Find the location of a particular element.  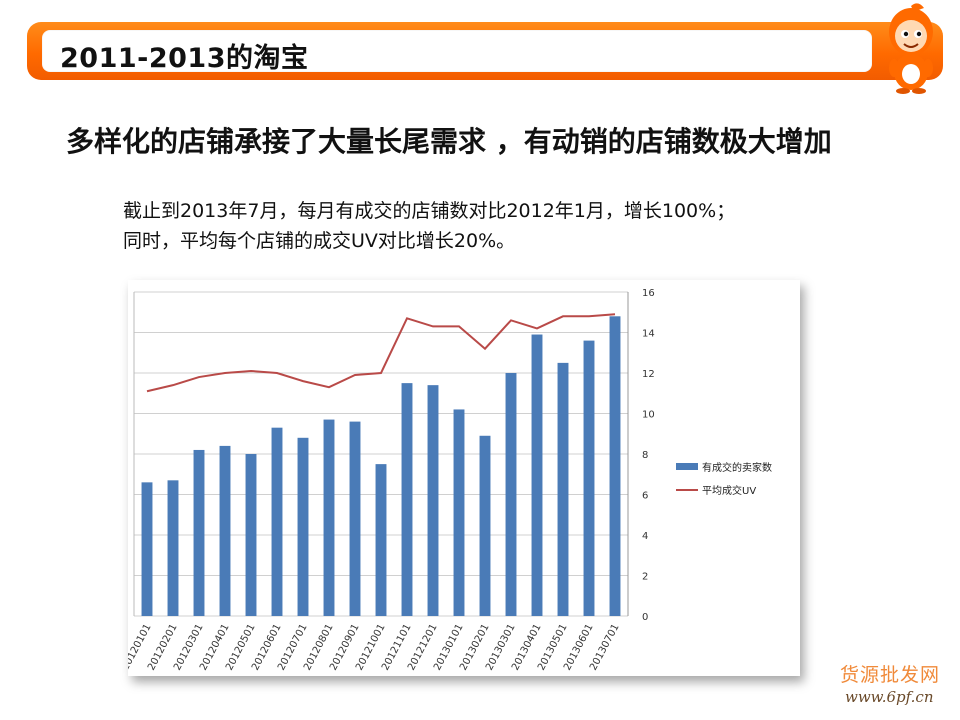

watermark-url: www.6pf.cn is located at coordinates (889, 697).